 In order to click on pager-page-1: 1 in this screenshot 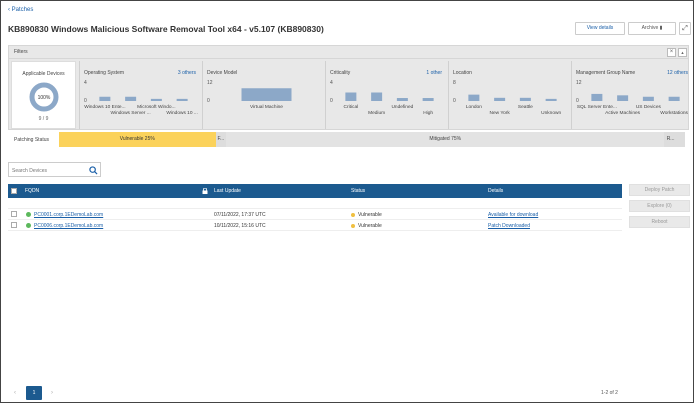, I will do `click(34, 393)`.